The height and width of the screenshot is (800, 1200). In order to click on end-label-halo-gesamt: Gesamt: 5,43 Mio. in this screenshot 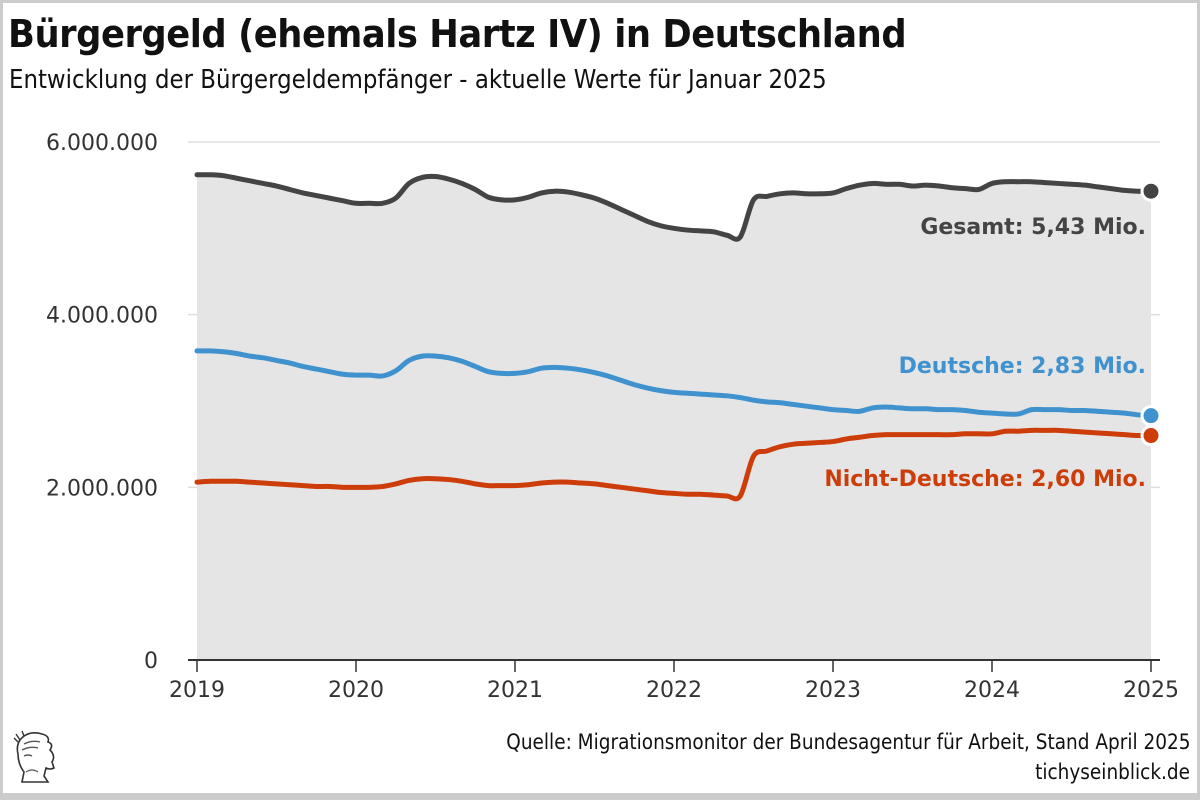, I will do `click(1033, 227)`.